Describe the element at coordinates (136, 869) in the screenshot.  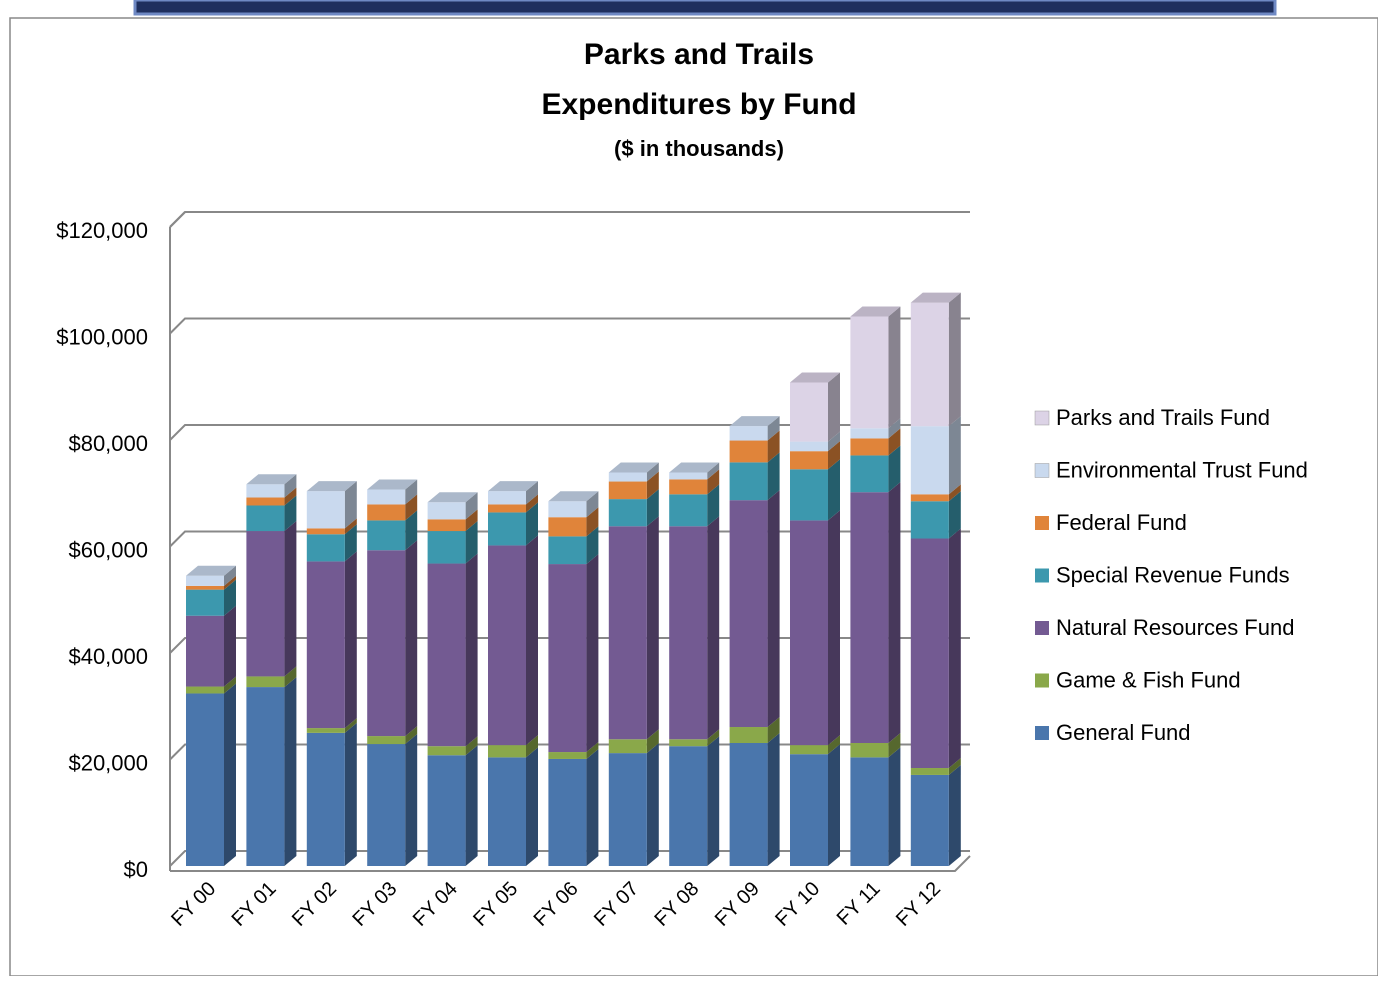
I see `y-tick-label: $0` at that location.